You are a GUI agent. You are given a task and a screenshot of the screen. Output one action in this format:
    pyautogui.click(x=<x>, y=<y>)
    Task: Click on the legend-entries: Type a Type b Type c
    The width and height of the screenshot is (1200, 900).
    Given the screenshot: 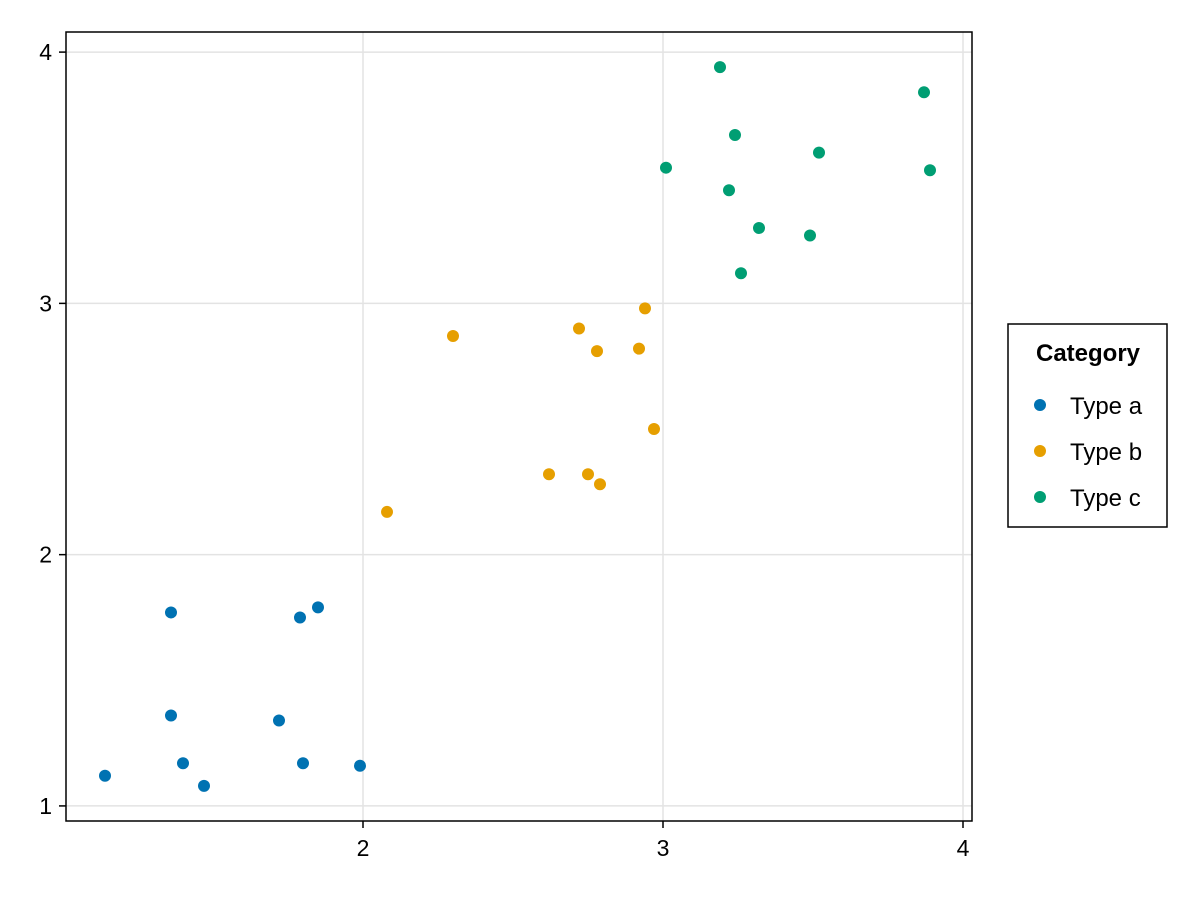 What is the action you would take?
    pyautogui.click(x=1088, y=452)
    